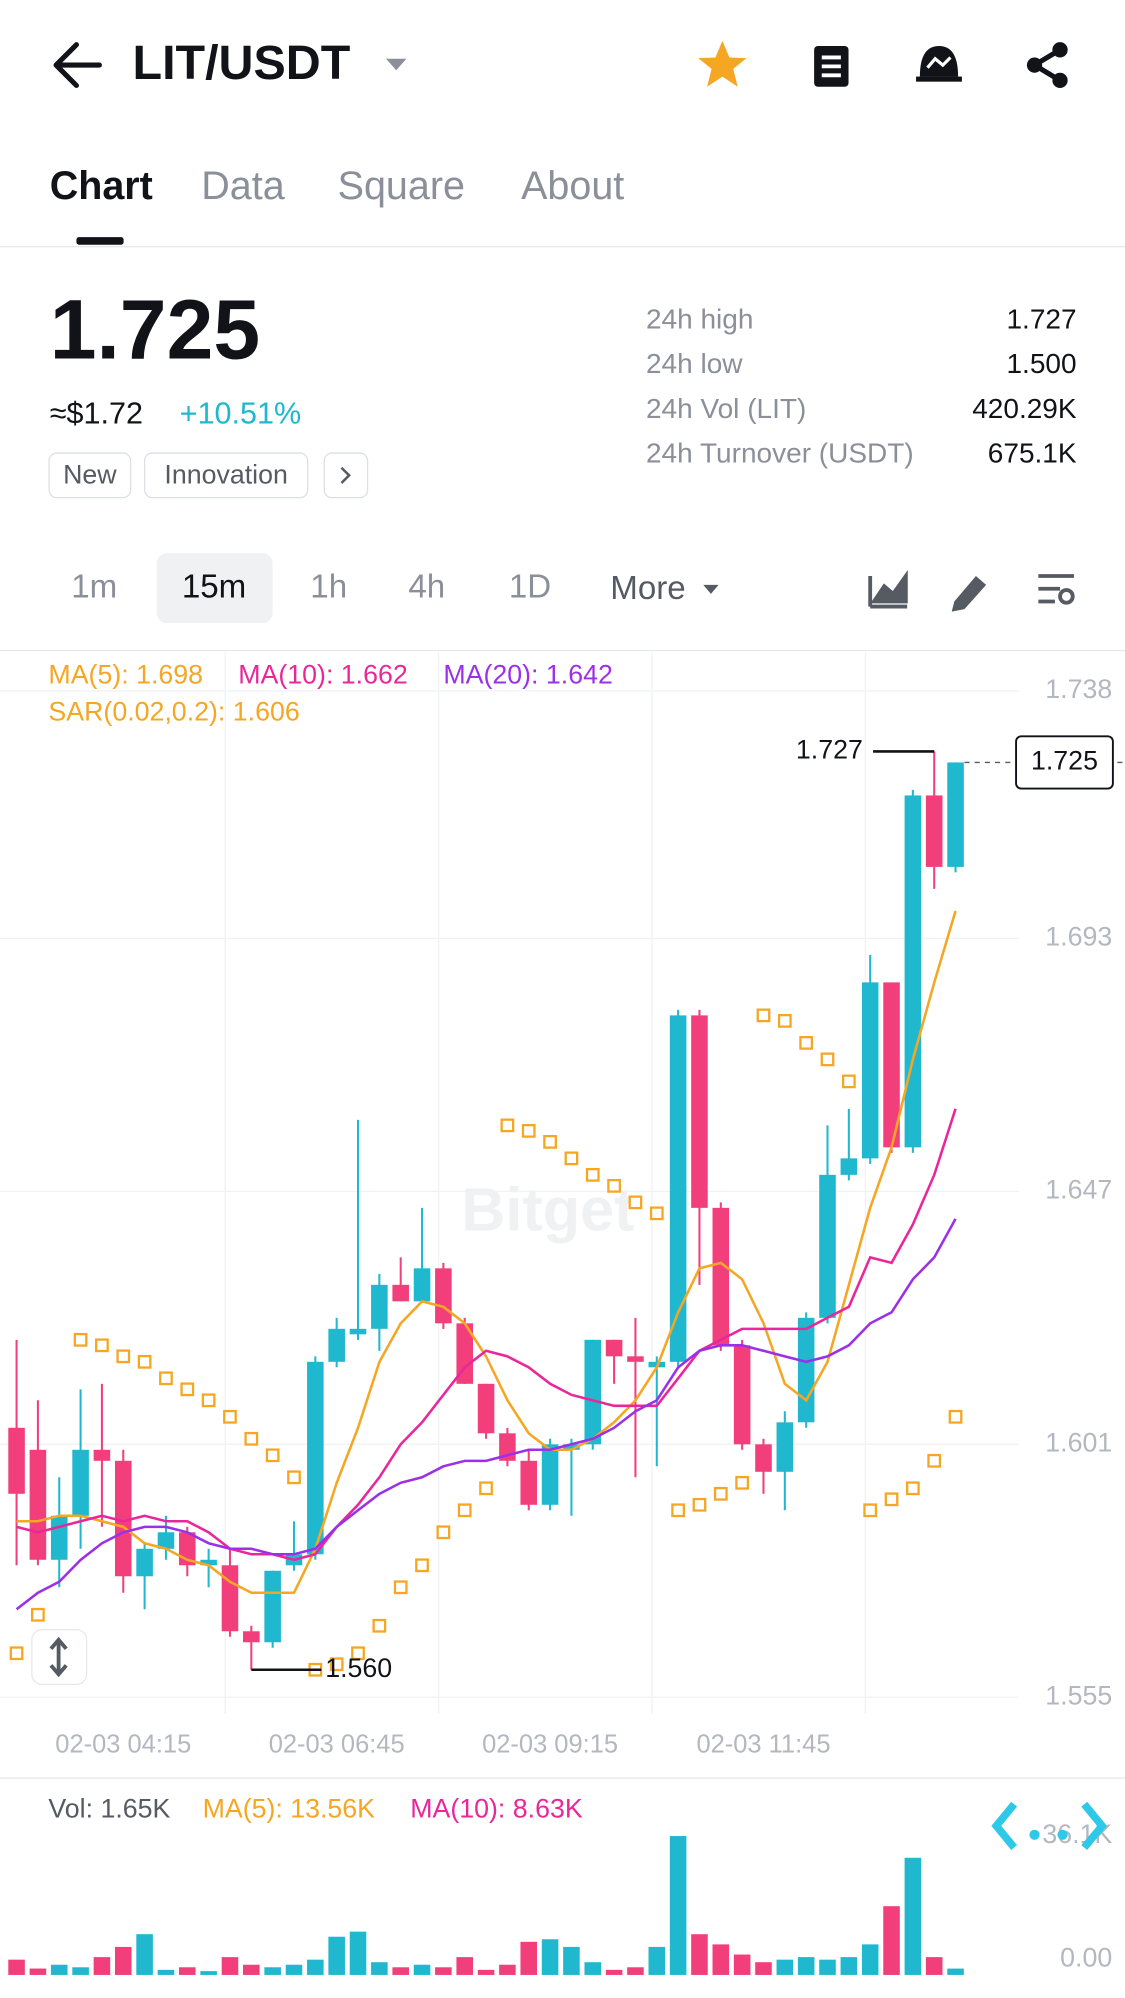  I want to click on chart-tools, so click(971, 591).